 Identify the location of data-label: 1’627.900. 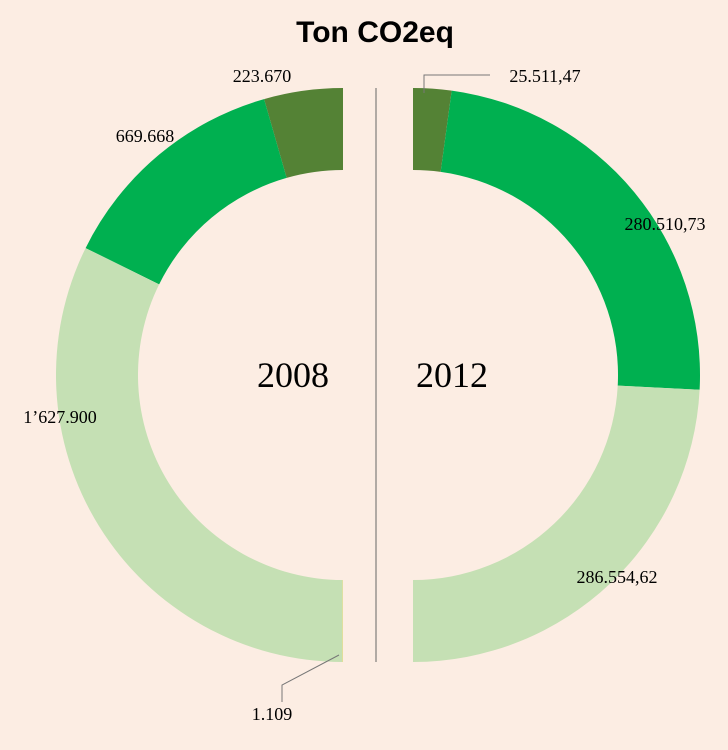
(60, 417).